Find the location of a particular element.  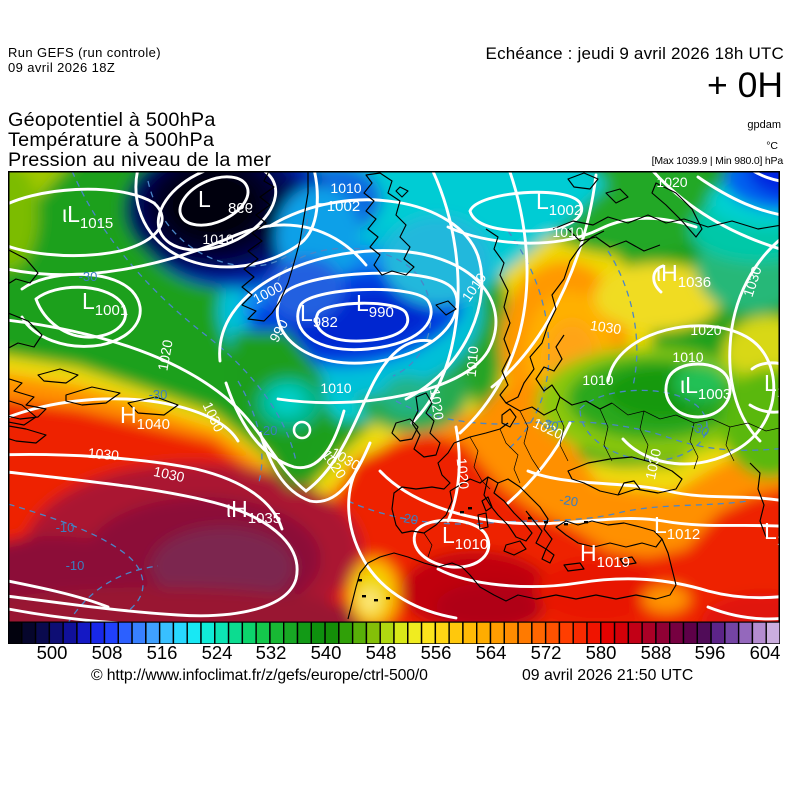

svg-text: L is located at coordinates (204, 199).